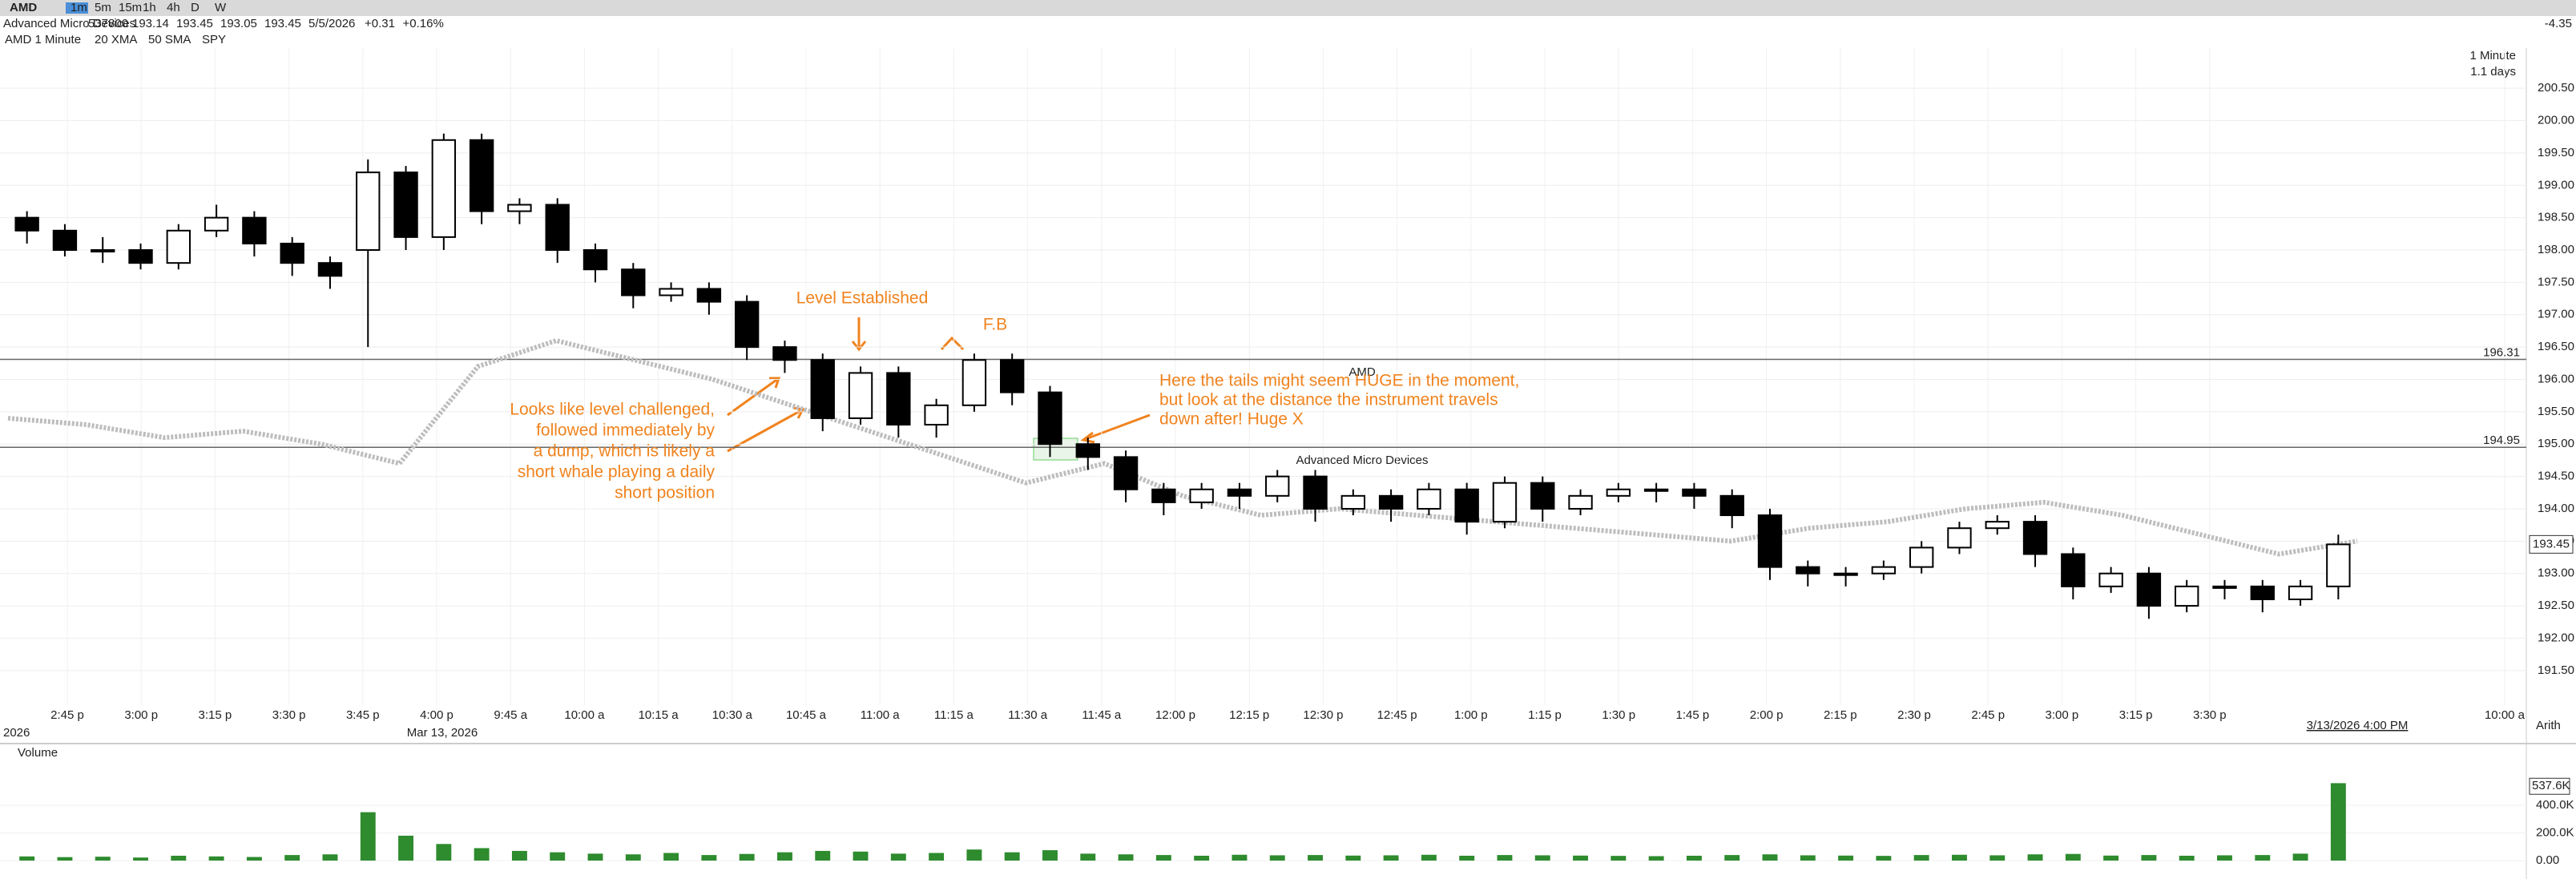  Describe the element at coordinates (2551, 543) in the screenshot. I see `last-price: 193.45` at that location.